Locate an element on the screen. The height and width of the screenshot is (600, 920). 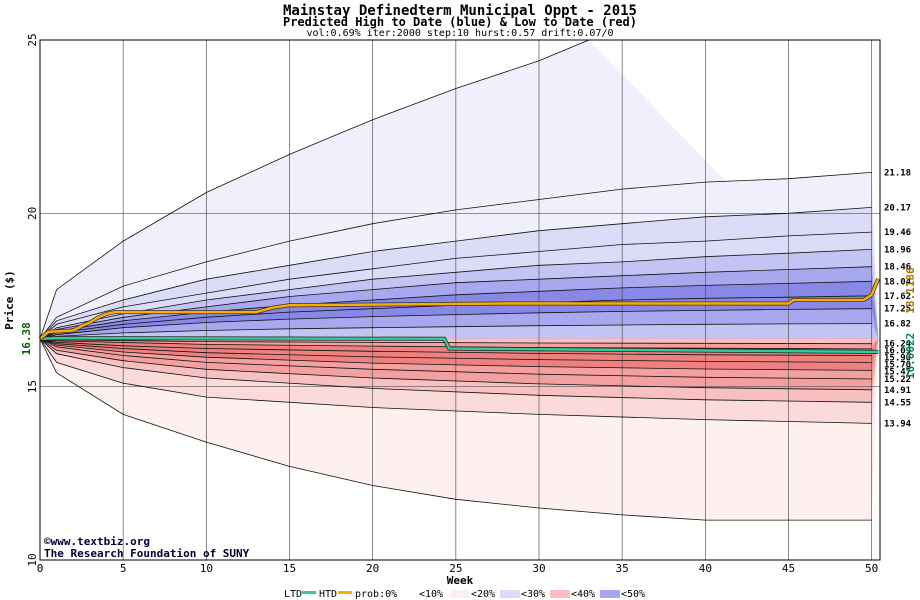
right-label: 20.17 is located at coordinates (897, 208).